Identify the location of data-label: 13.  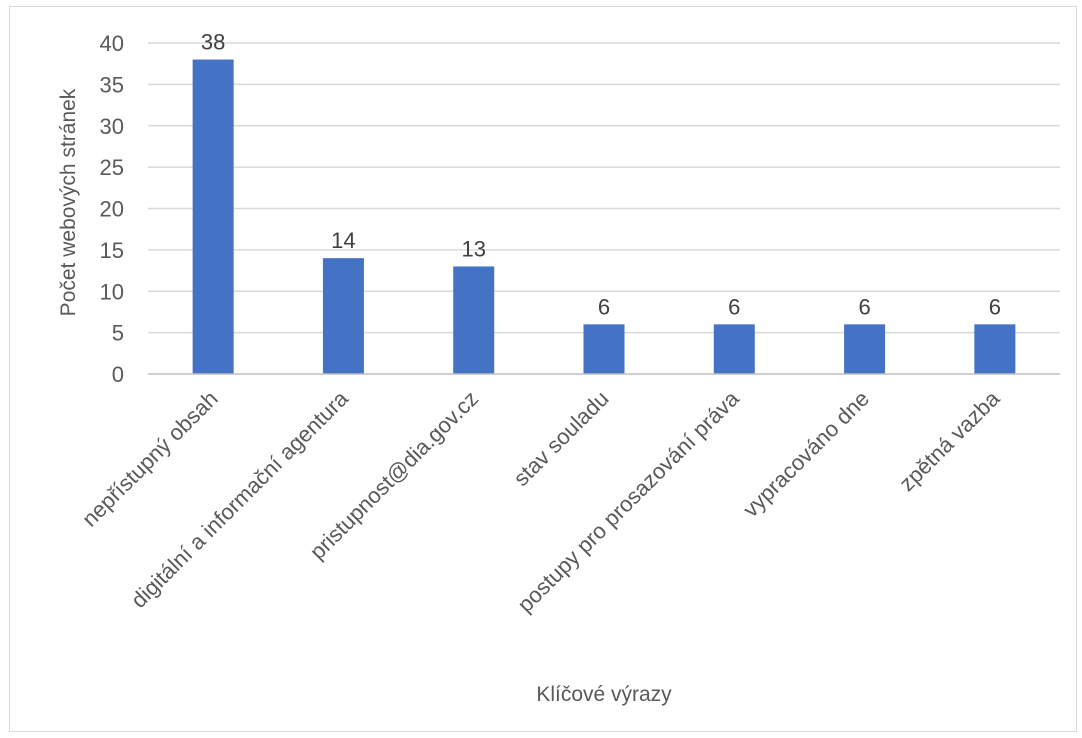
(473, 248).